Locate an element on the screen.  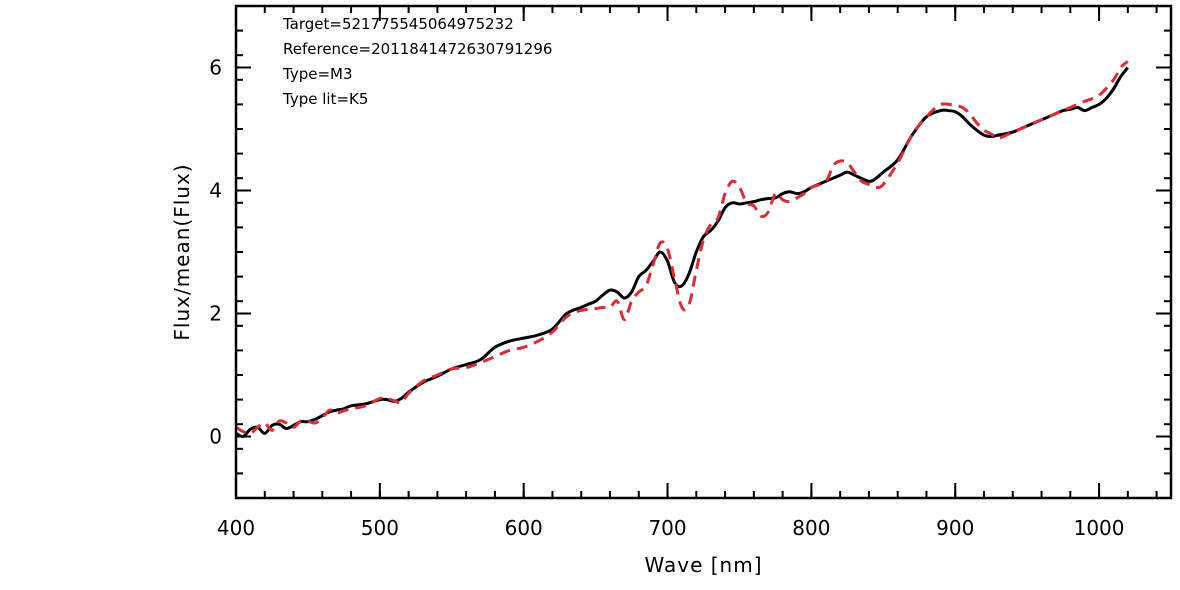
x-tick-label: 1000 is located at coordinates (1099, 528).